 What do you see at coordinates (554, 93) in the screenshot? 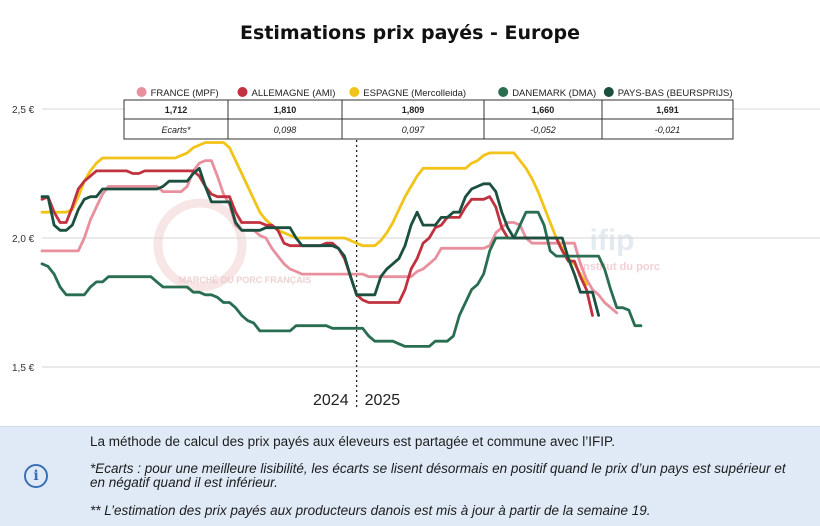
I see `legend-label-4: DANEMARK (DMA)` at bounding box center [554, 93].